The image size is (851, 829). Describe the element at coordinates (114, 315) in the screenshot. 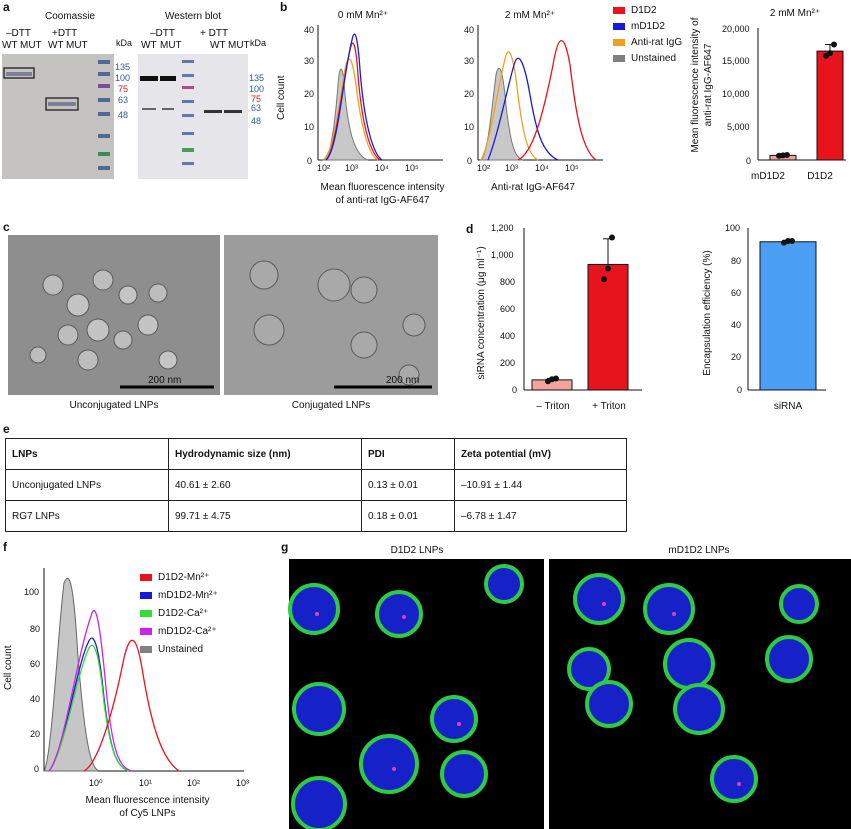

I see `tem-image-unconjugated` at that location.